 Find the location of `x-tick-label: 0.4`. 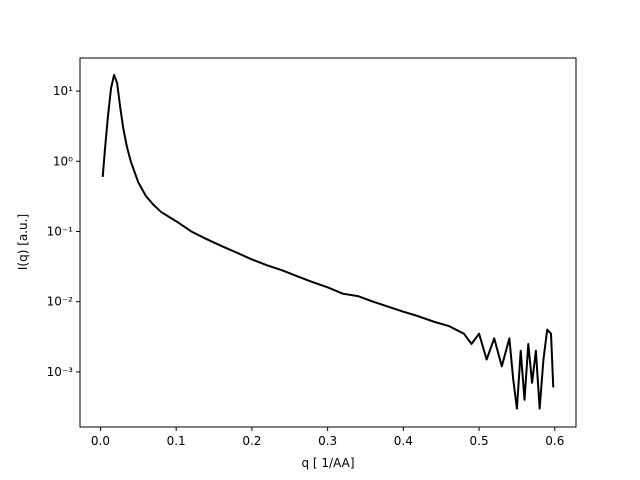

x-tick-label: 0.4 is located at coordinates (403, 441).